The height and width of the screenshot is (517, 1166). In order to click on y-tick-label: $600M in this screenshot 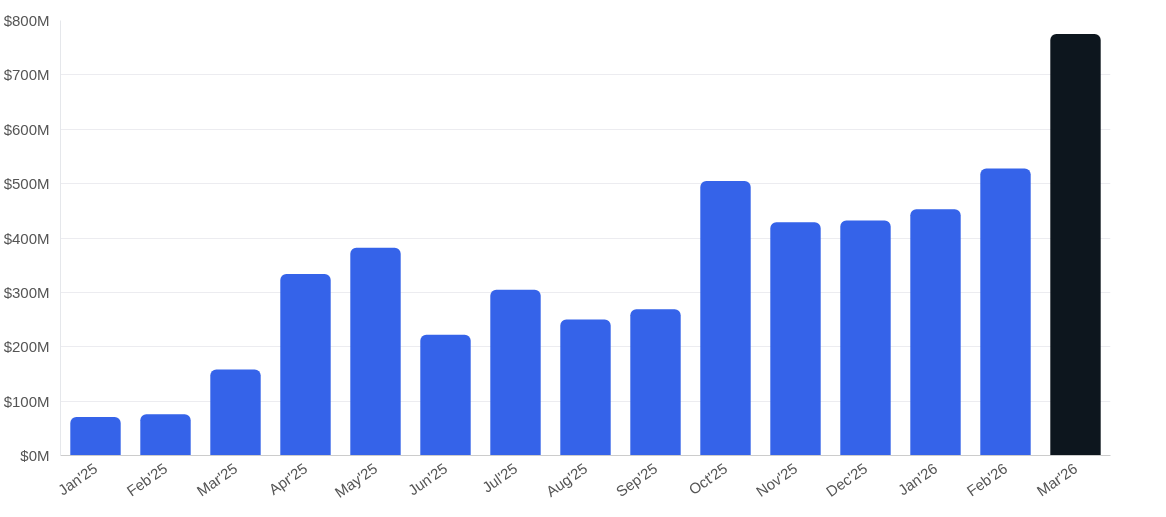, I will do `click(26, 129)`.